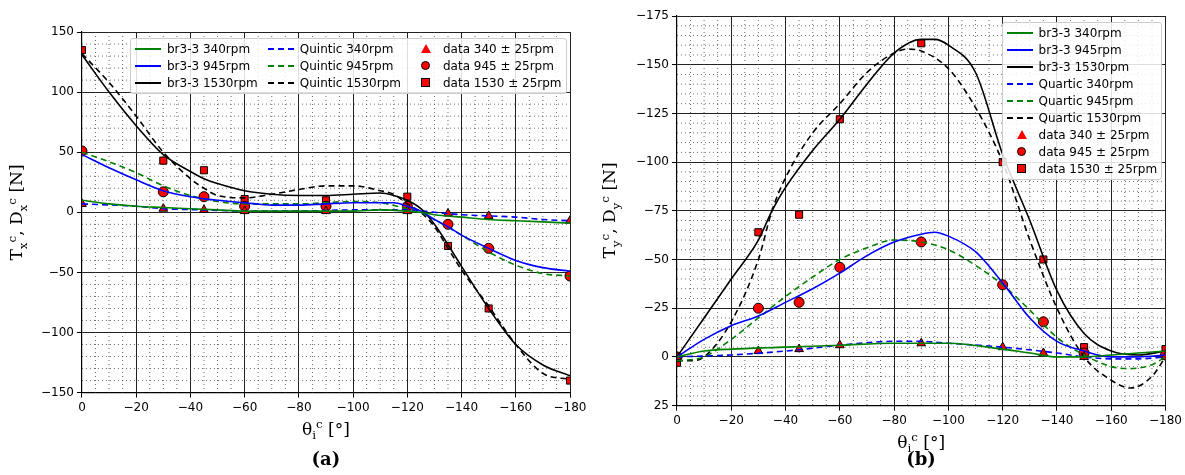  Describe the element at coordinates (652, 15) in the screenshot. I see `y-tick-label: −175` at that location.